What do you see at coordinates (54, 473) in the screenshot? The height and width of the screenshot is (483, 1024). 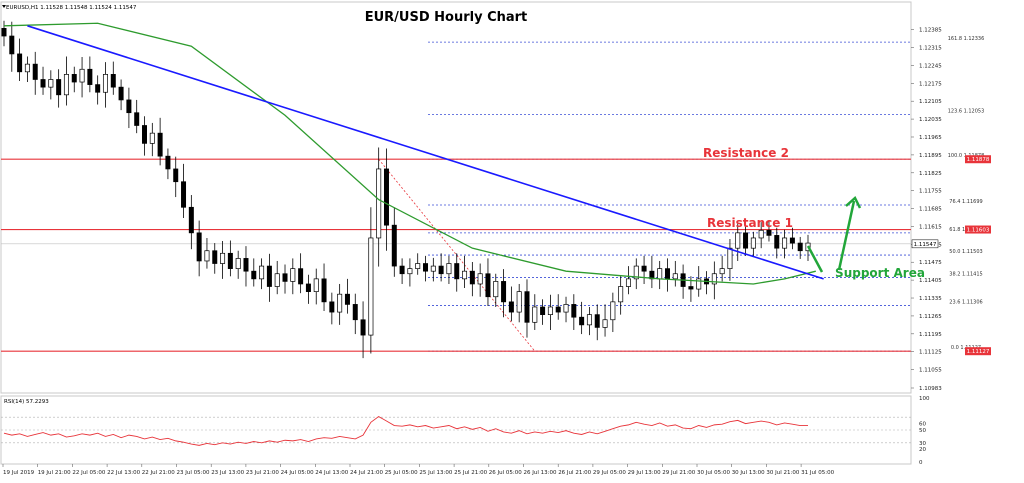 I see `time-tick-label: 19 Jul 21:00` at bounding box center [54, 473].